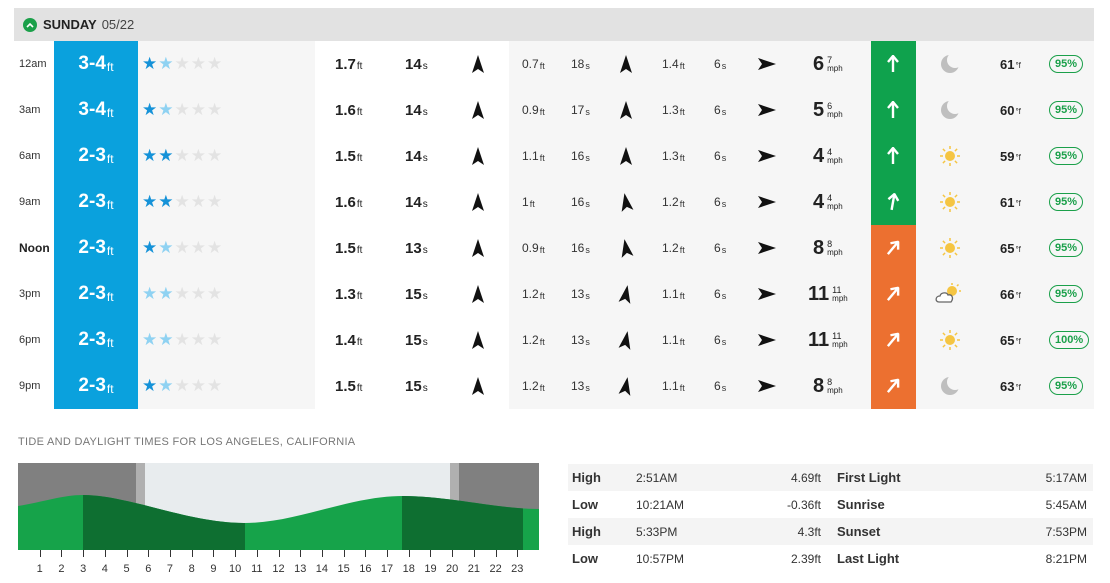 Image resolution: width=1110 pixels, height=583 pixels. Describe the element at coordinates (673, 340) in the screenshot. I see `tertiary-swell-height: 1.1 ft` at that location.